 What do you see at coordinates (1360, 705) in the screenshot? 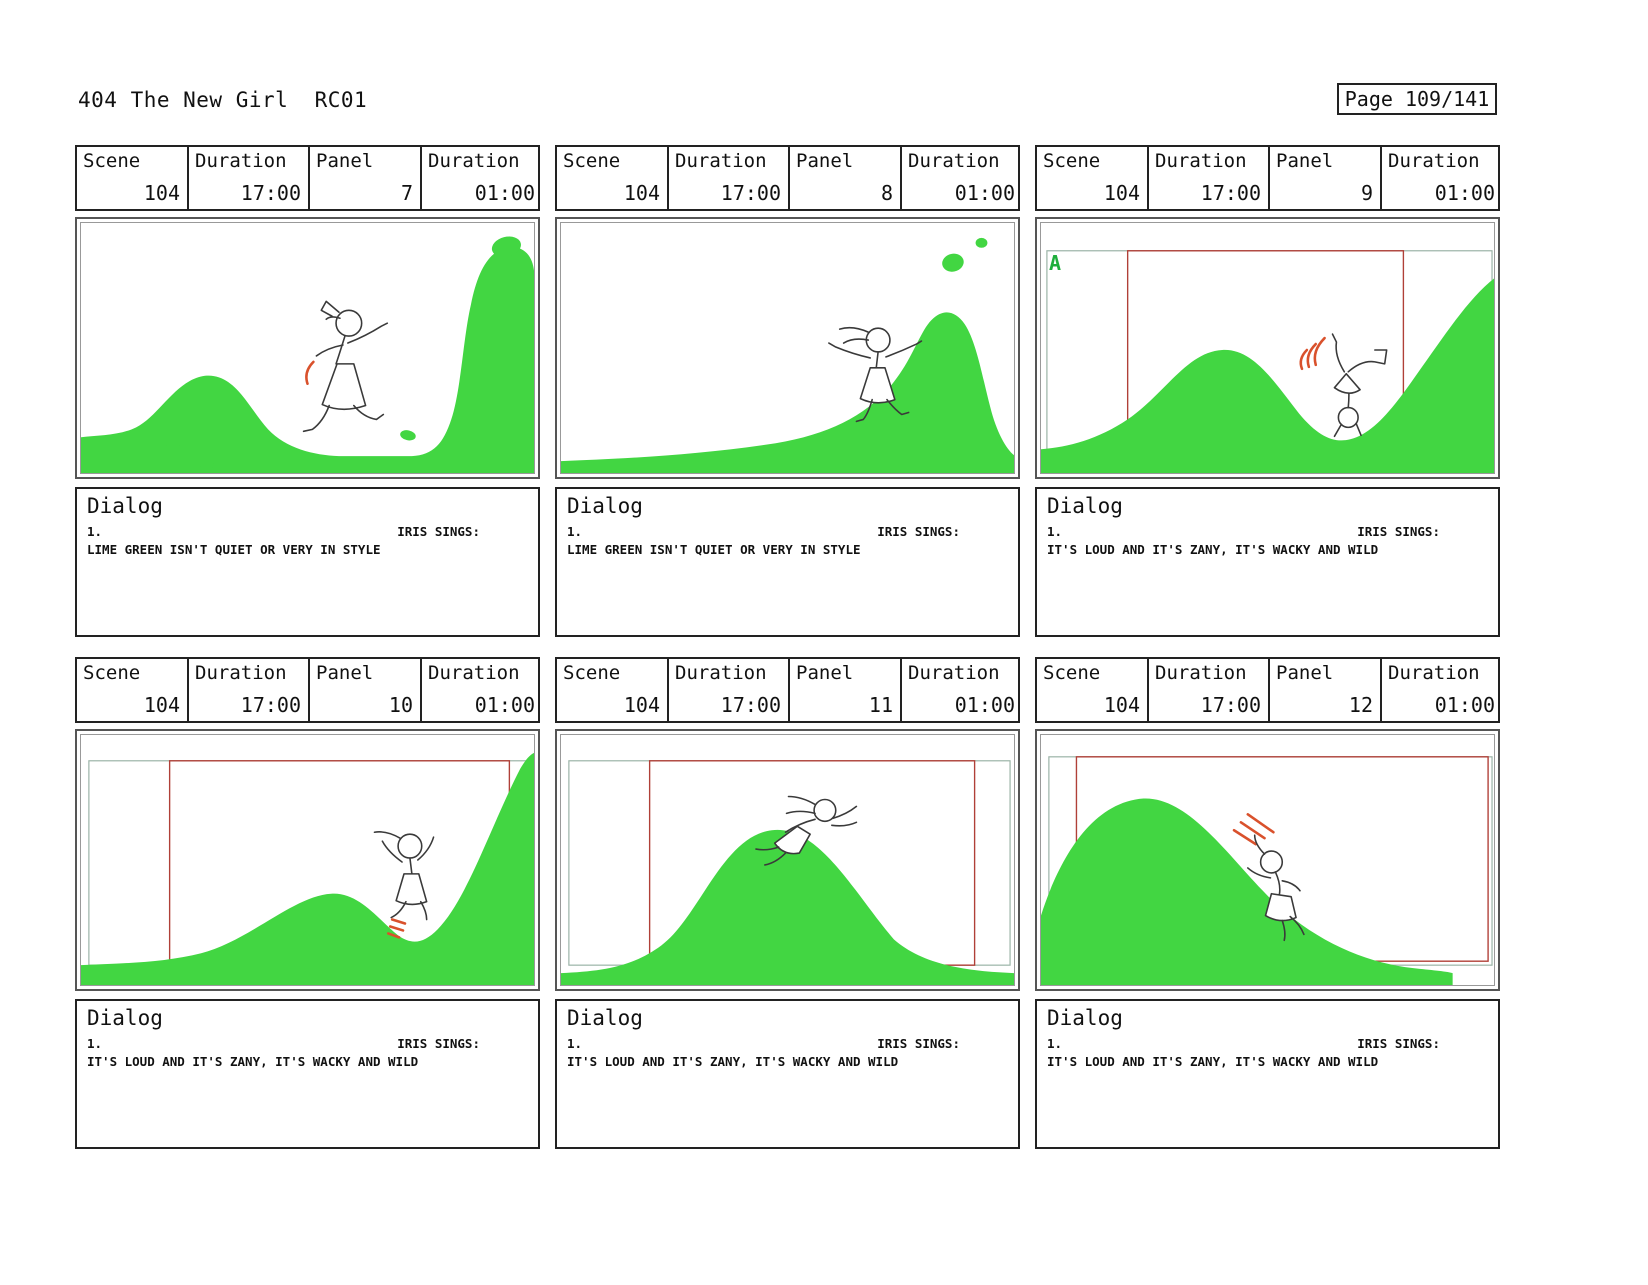
I see `panel-number-value: 12` at bounding box center [1360, 705].